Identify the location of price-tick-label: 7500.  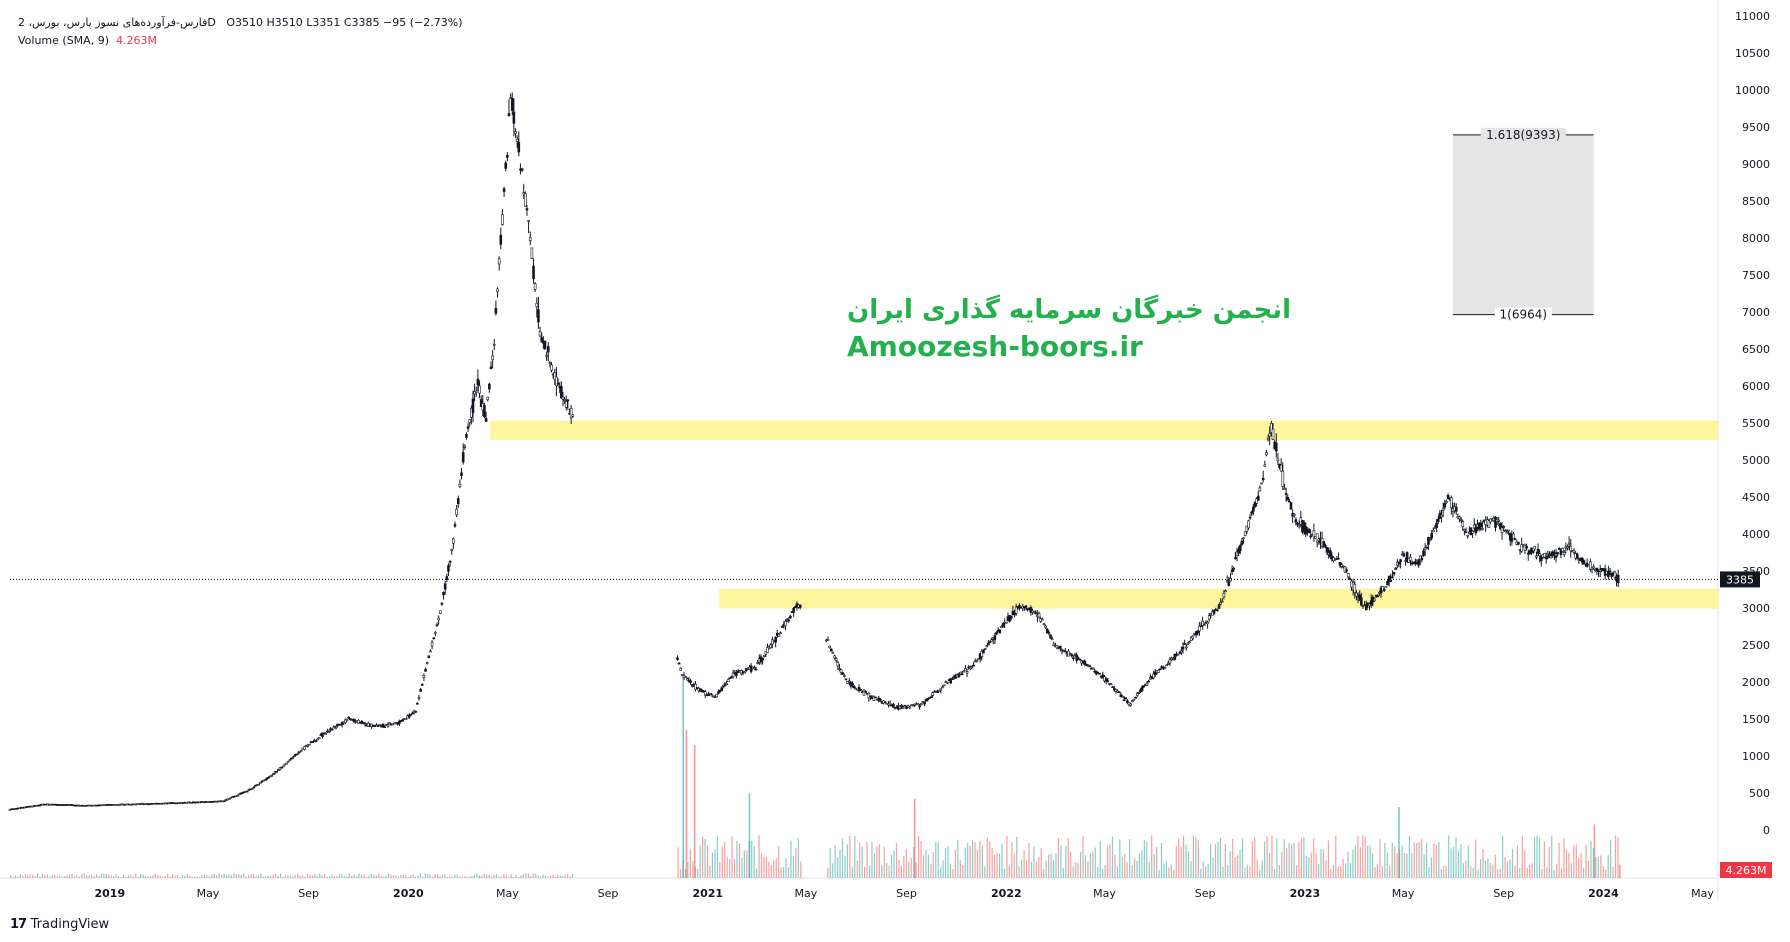
(1756, 275).